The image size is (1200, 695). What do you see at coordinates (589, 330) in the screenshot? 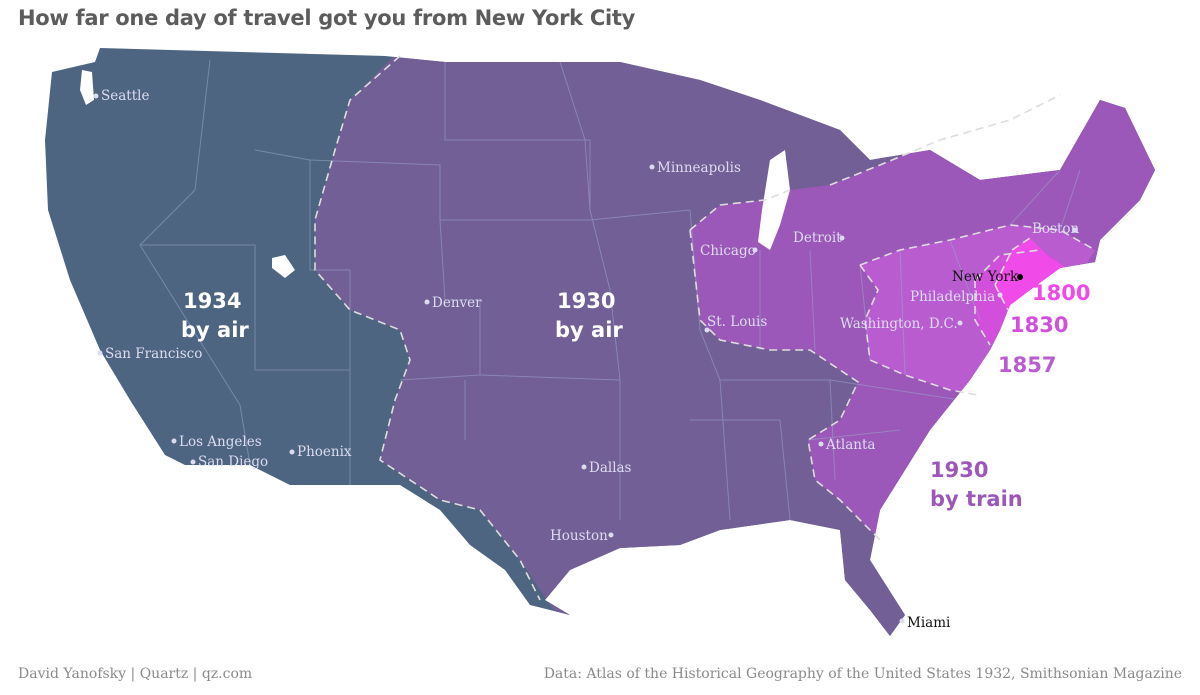
I see `label-1930-air-line2: by air` at bounding box center [589, 330].